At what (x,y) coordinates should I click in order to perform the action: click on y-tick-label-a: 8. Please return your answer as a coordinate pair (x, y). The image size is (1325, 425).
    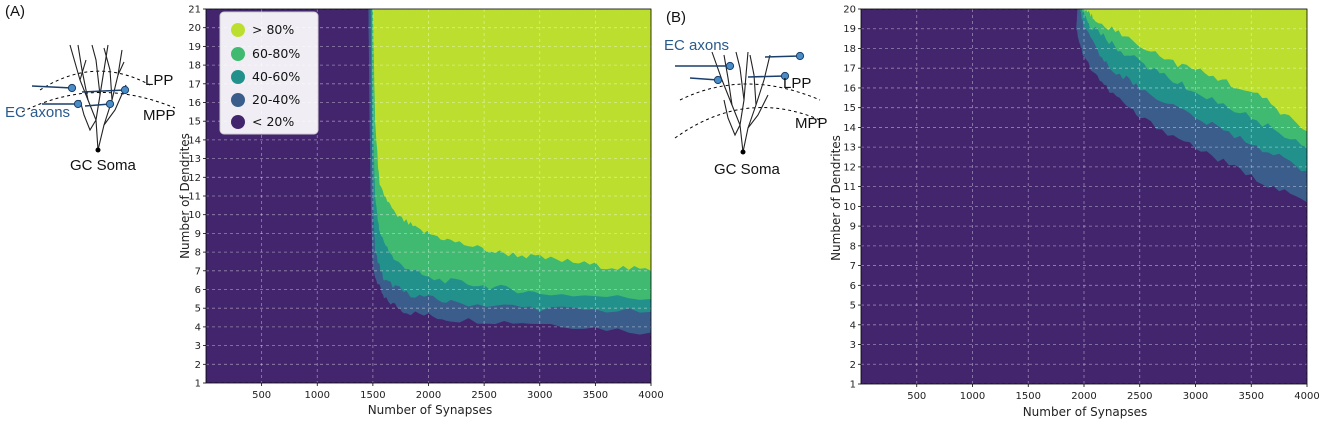
    Looking at the image, I should click on (198, 253).